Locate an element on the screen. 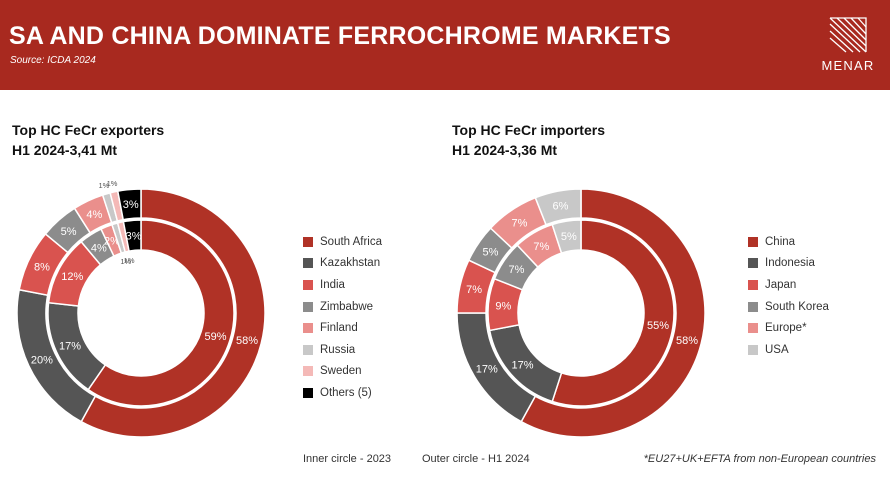 The image size is (890, 500). exporters-outer-label-india: 8% is located at coordinates (42, 267).